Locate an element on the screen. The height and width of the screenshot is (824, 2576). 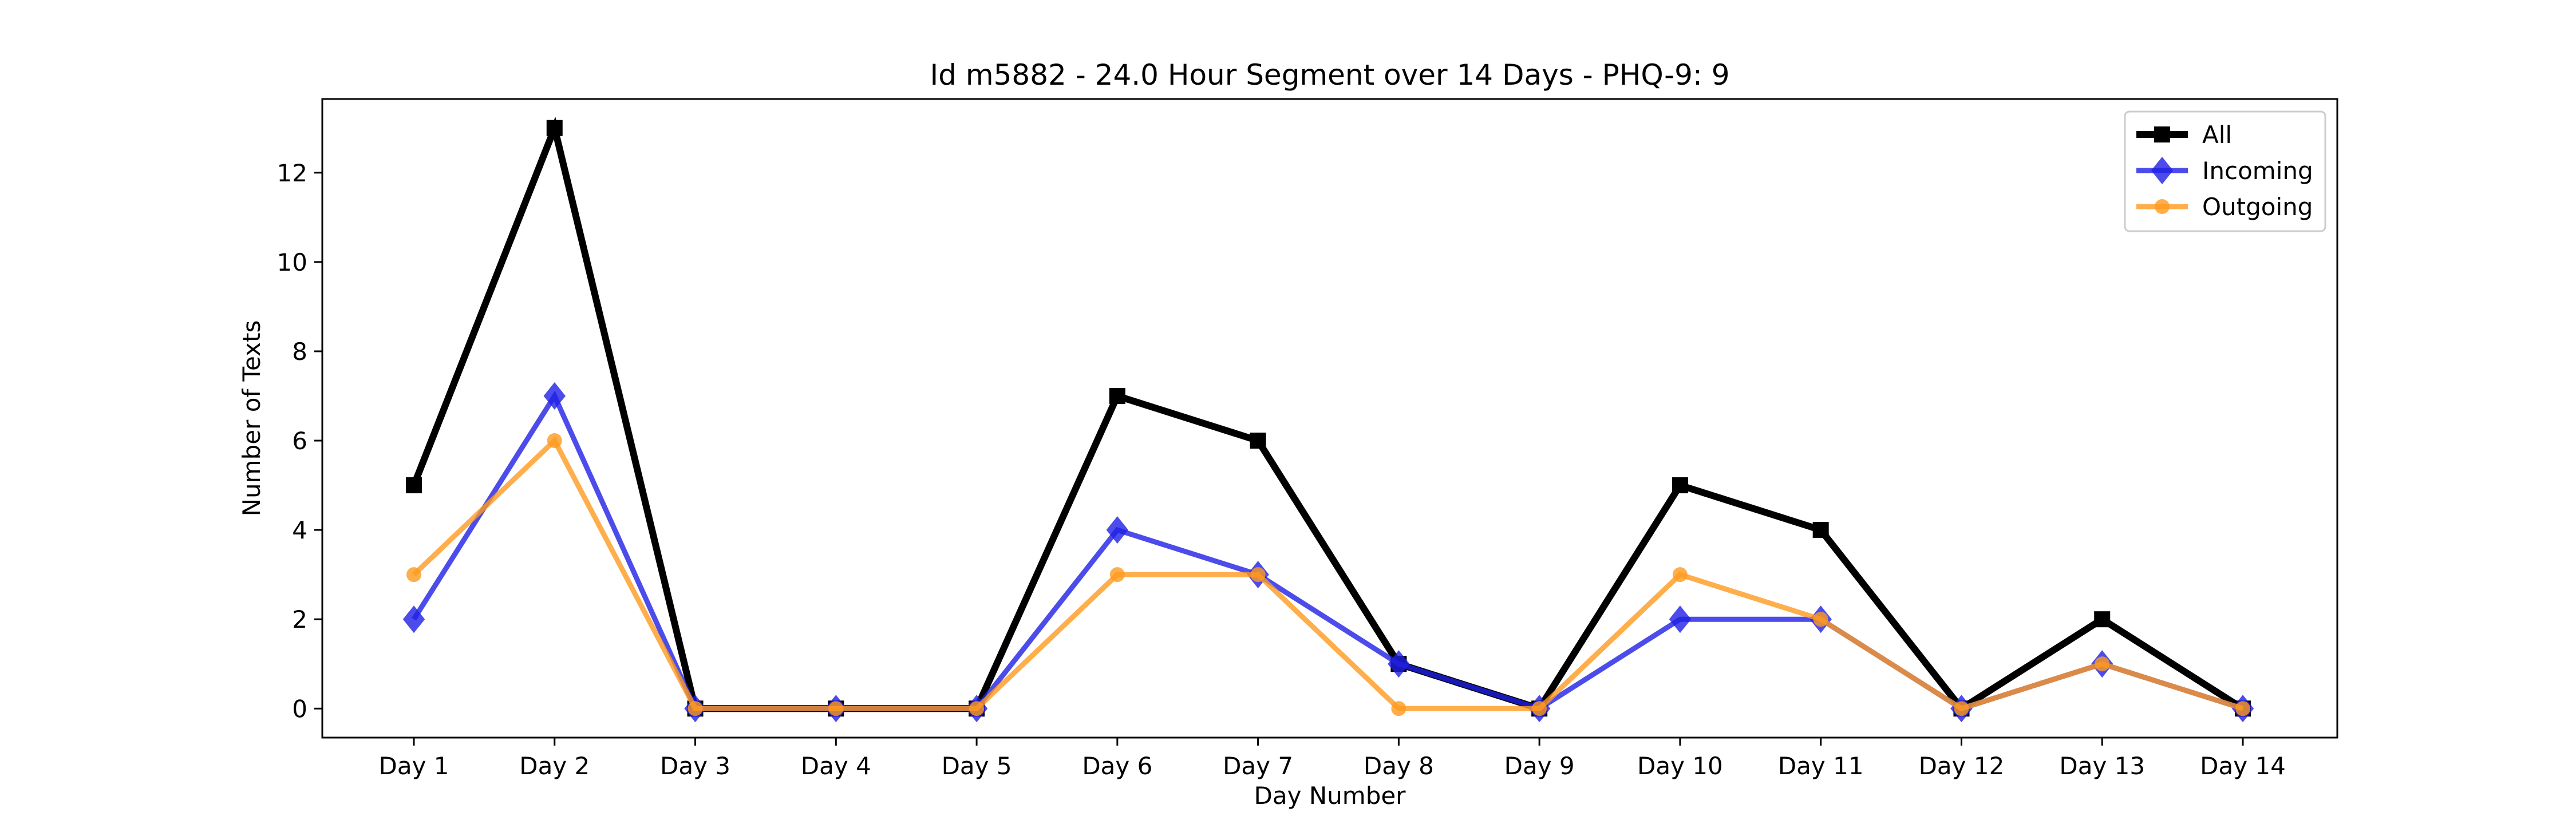
y-tick-label: 0 is located at coordinates (299, 709).